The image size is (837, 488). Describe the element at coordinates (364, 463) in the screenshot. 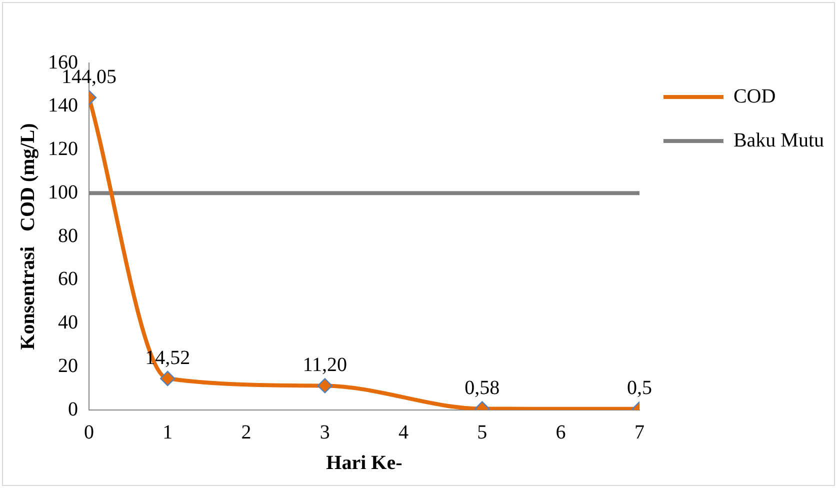

I see `x-axis-title: Hari Ke-` at that location.